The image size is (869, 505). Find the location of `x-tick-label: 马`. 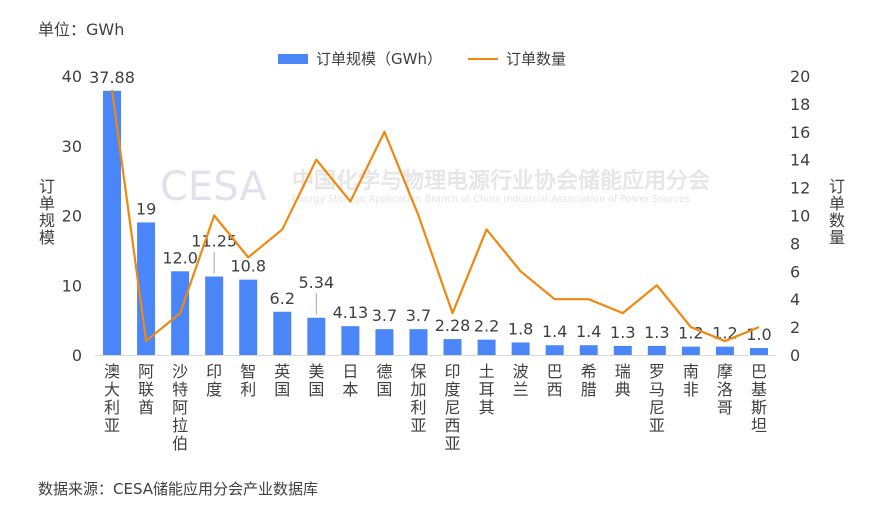

x-tick-label: 马 is located at coordinates (657, 389).